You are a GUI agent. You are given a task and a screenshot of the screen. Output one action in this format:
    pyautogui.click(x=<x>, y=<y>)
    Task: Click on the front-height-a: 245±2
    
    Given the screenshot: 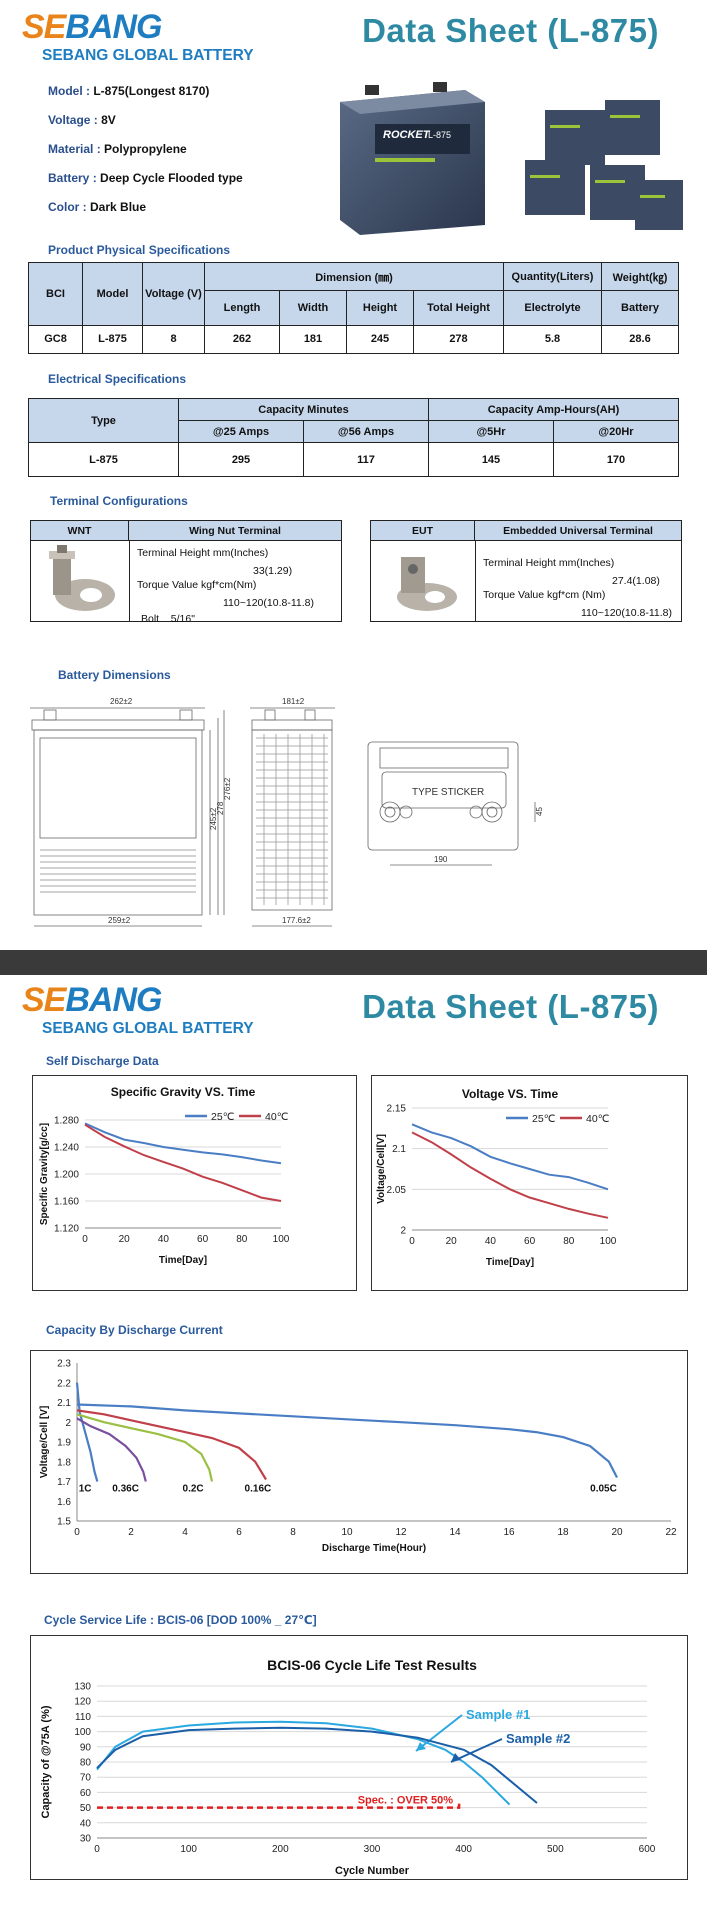 What is the action you would take?
    pyautogui.click(x=213, y=818)
    